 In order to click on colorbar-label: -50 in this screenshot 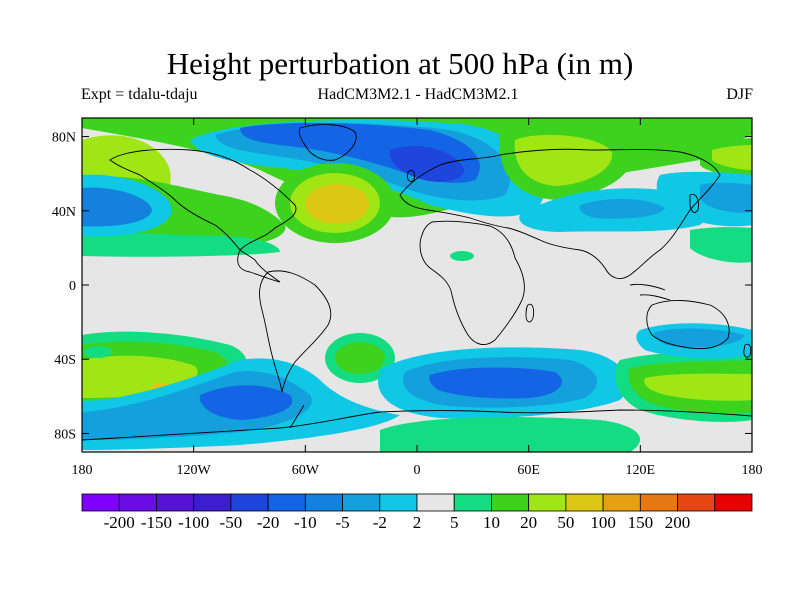, I will do `click(231, 522)`.